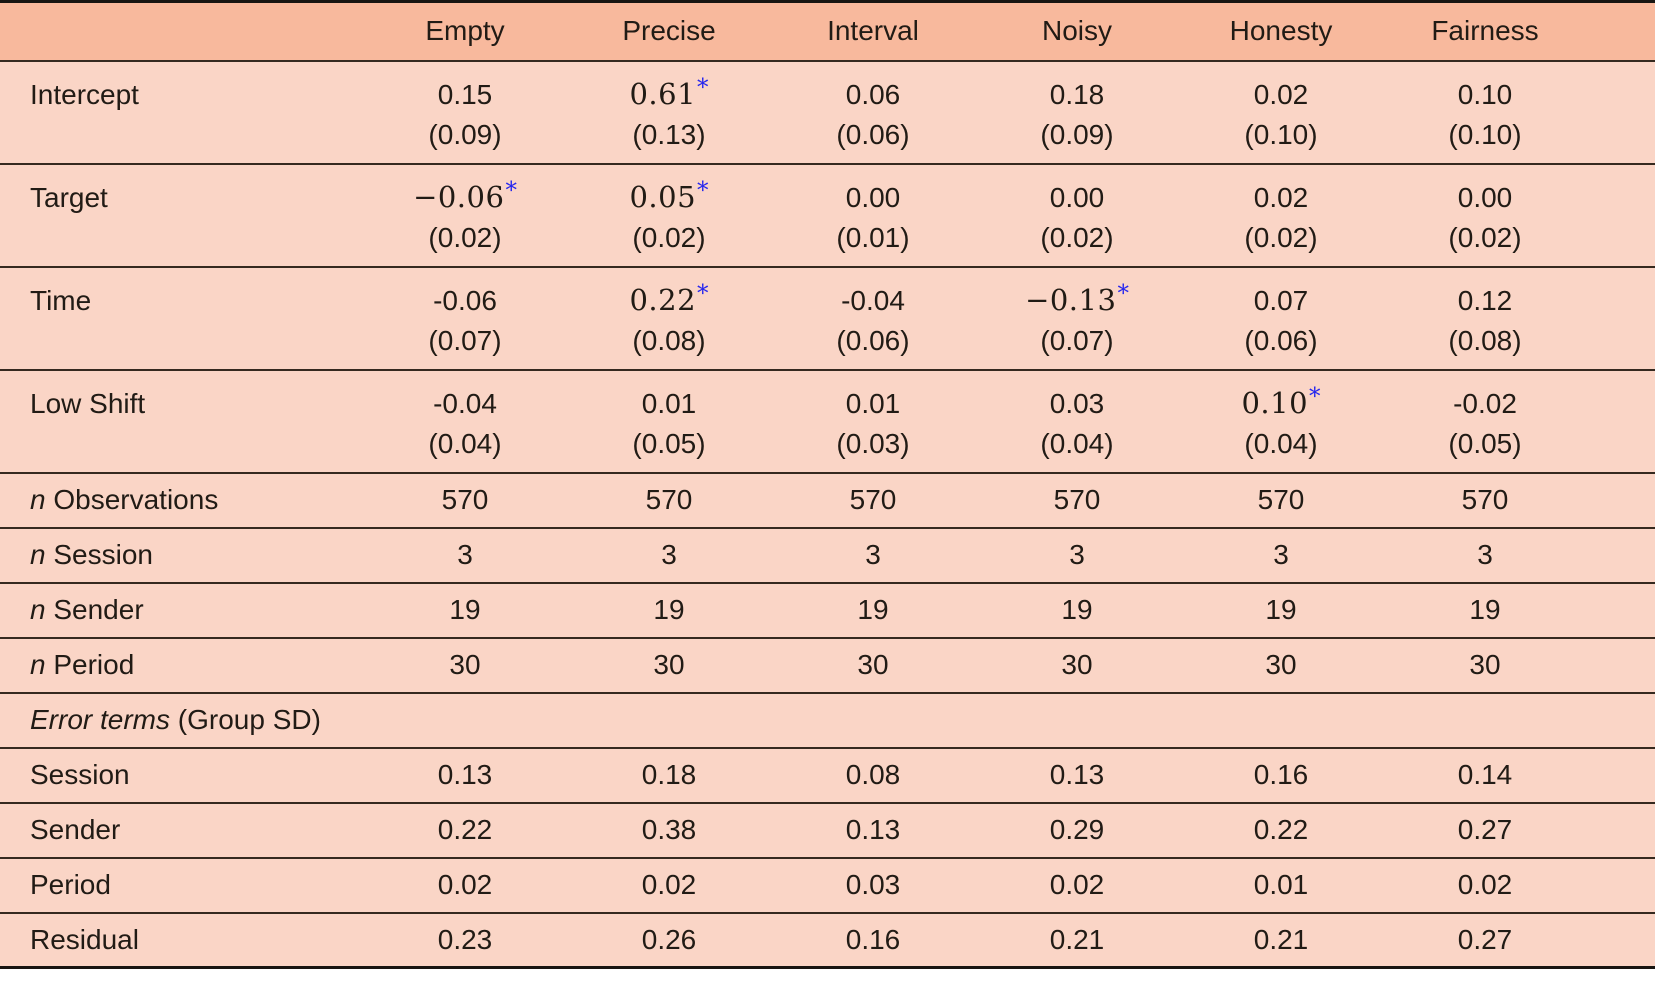  What do you see at coordinates (827, 885) in the screenshot?
I see `error-term-row-period: Period 0.02 0.02 0.03 0.02 0.01 0.02` at bounding box center [827, 885].